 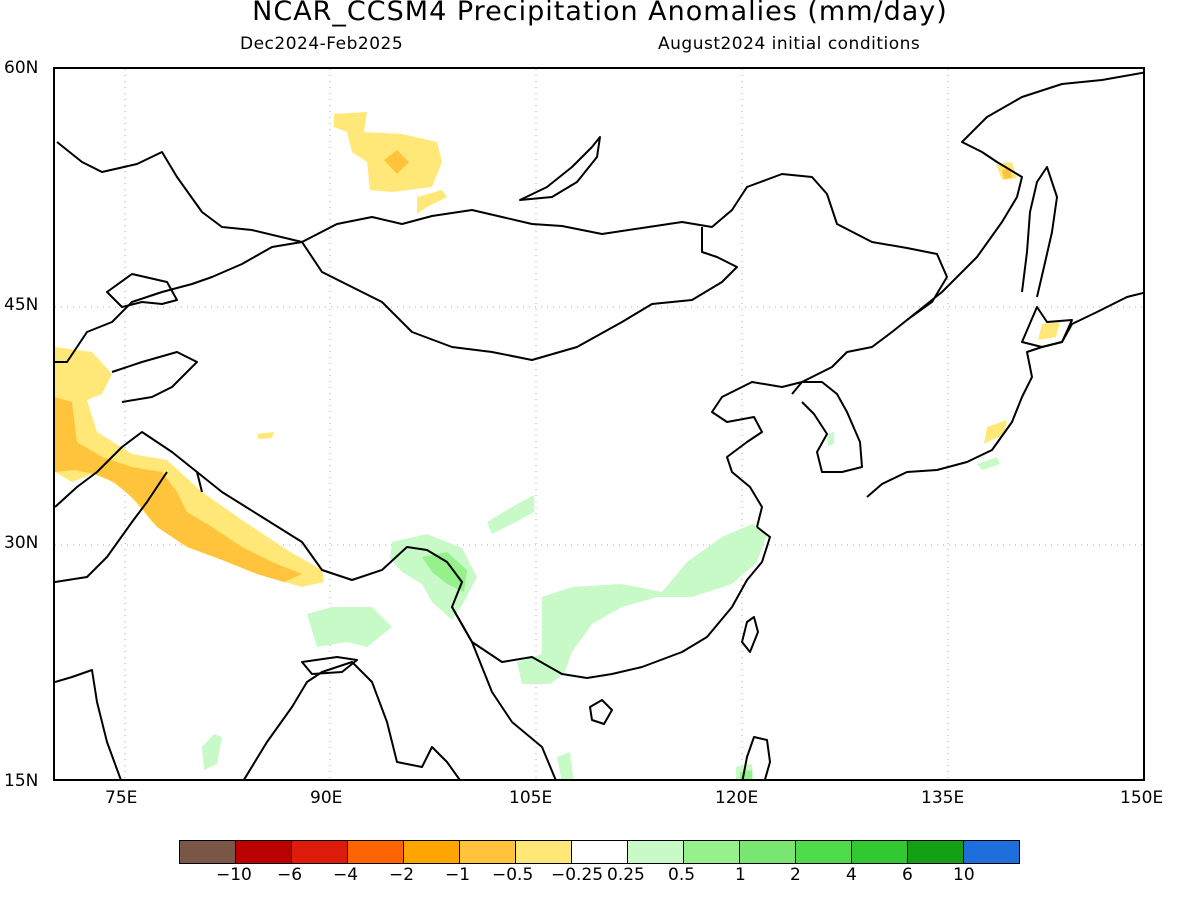 I want to click on coastline-east-china, so click(x=757, y=454).